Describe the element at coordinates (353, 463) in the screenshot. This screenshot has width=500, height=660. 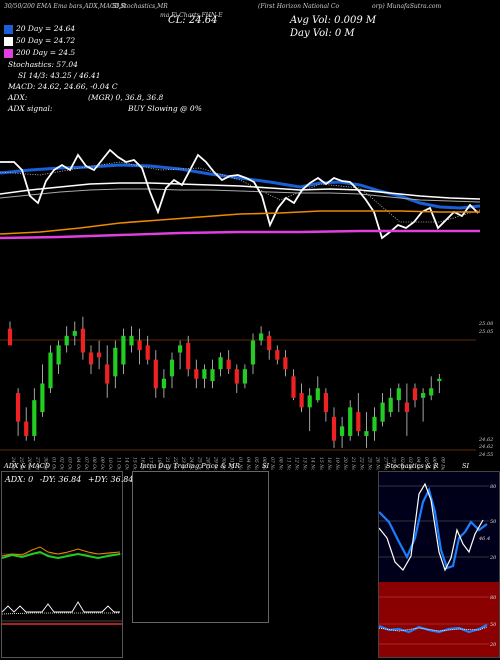
I see `date-tick-label: 21 Nov` at that location.